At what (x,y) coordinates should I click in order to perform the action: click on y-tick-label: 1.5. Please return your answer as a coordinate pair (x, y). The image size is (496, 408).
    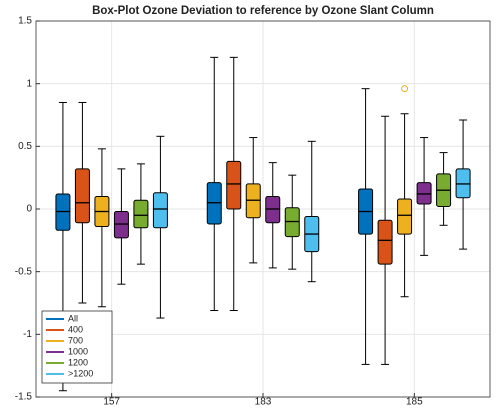
    Looking at the image, I should click on (25, 21).